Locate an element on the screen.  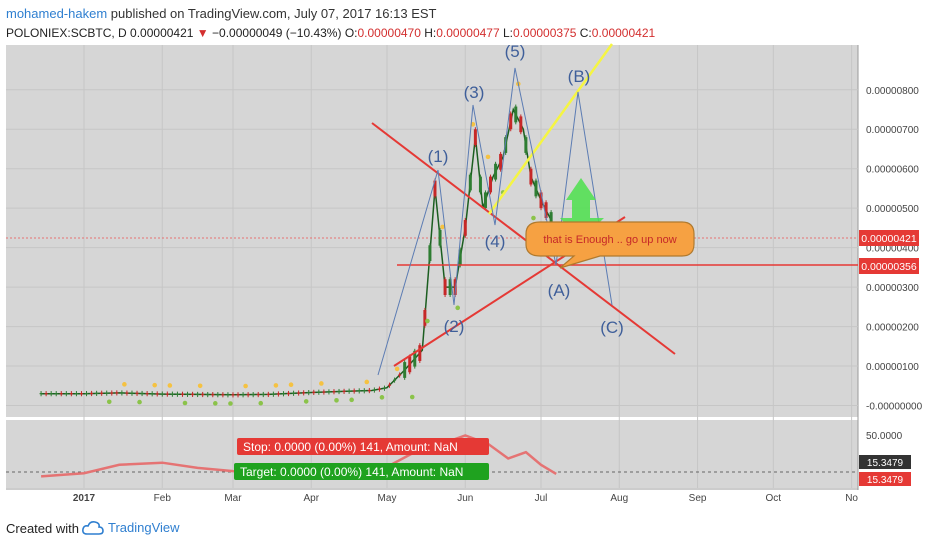
close-label: C: is located at coordinates (585, 33).